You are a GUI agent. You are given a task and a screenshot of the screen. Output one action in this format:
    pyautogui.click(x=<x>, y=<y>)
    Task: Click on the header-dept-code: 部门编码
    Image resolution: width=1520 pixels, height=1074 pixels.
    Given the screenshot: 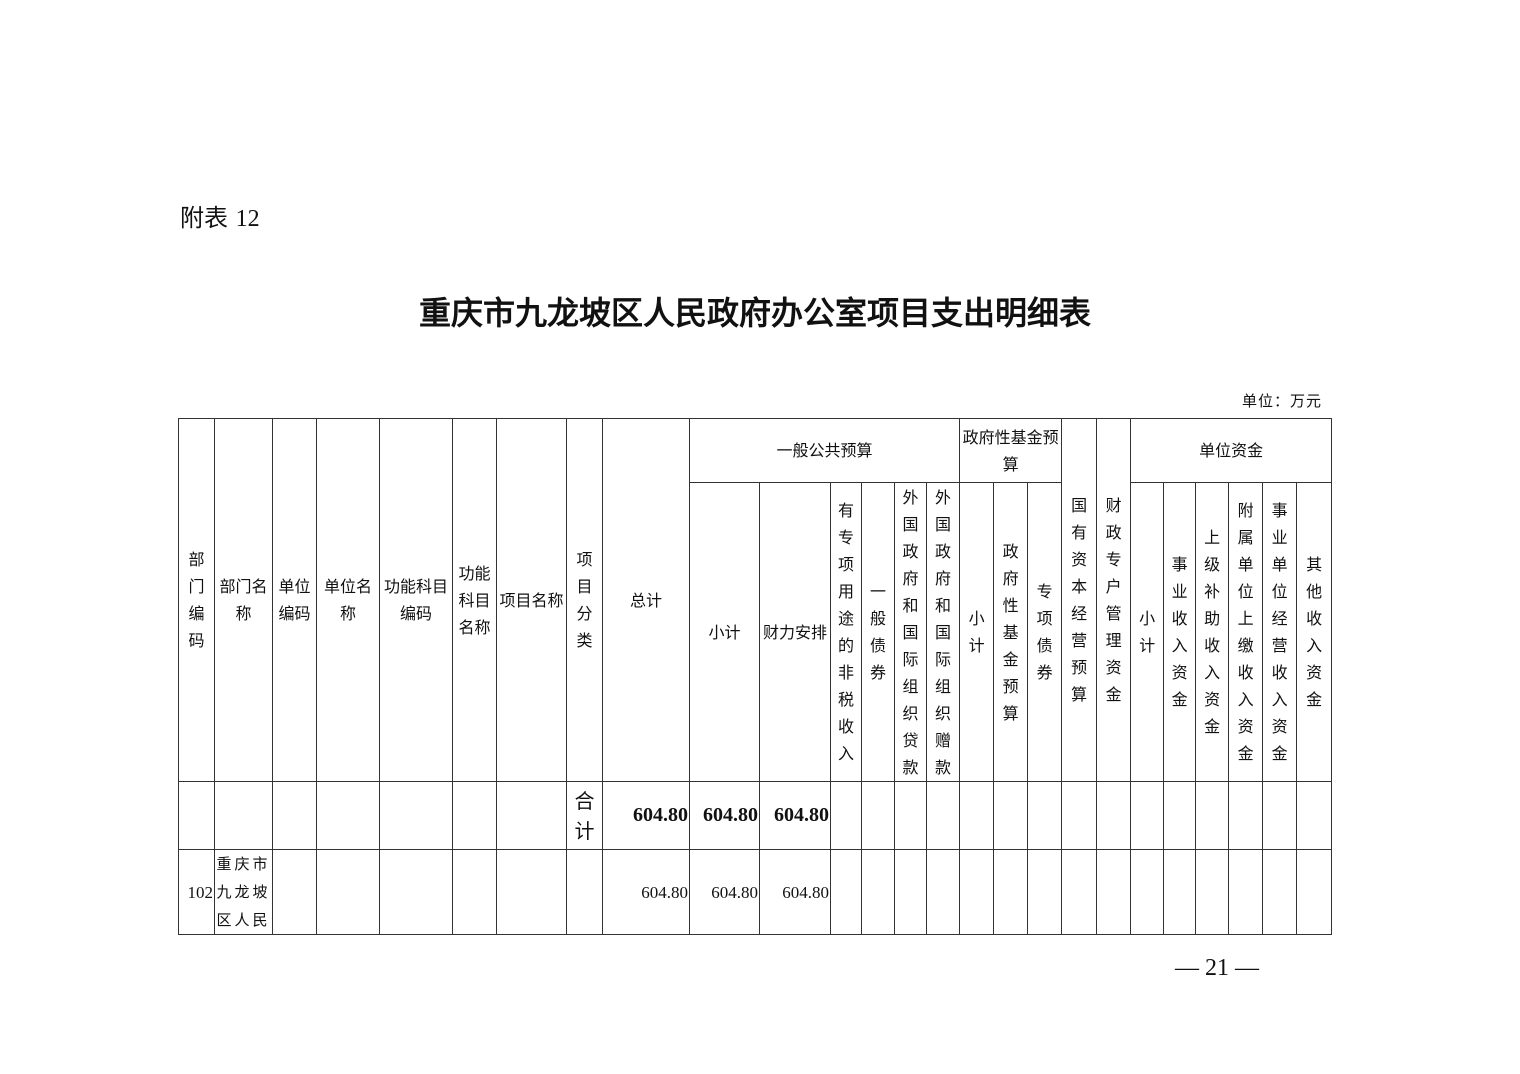 What is the action you would take?
    pyautogui.click(x=196, y=600)
    